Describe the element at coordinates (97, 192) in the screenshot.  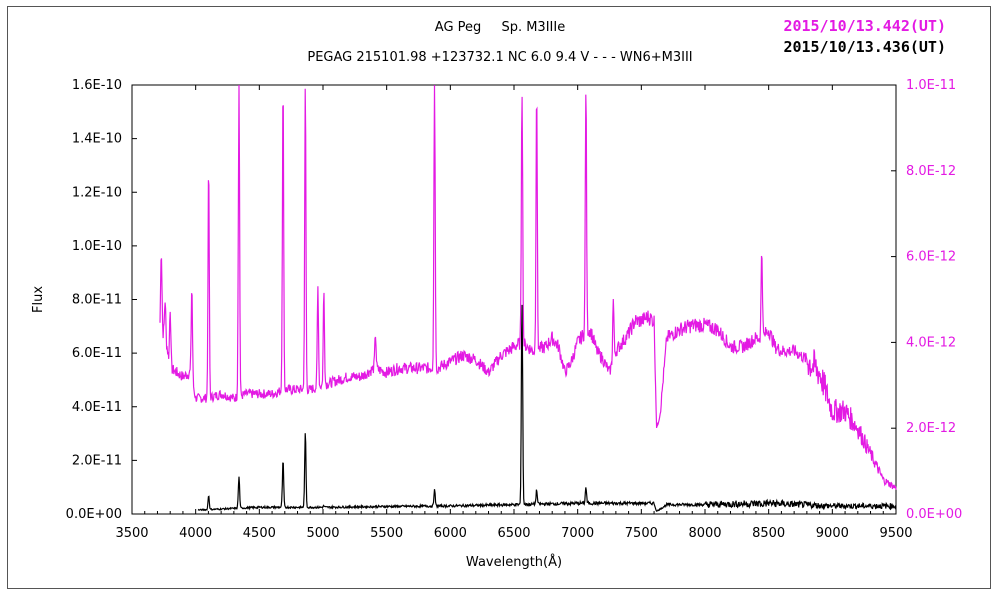
I see `y-left-tick-label: 1.2E-10` at that location.